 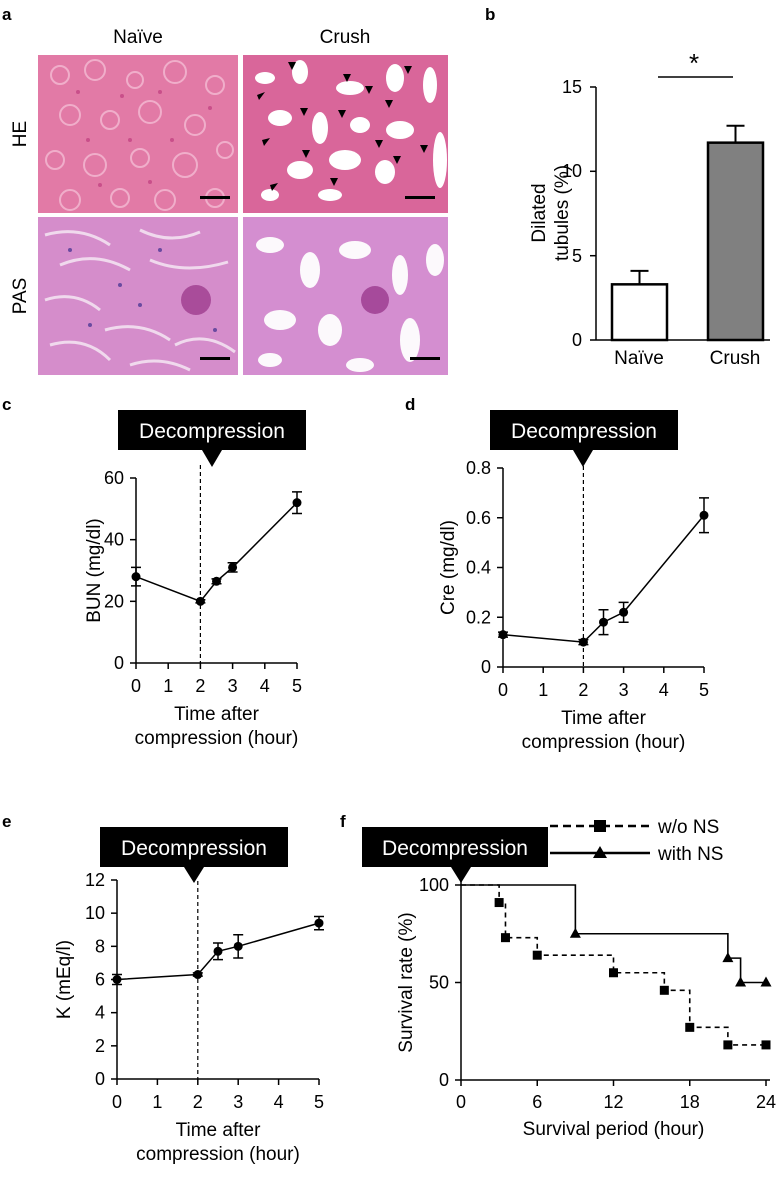 What do you see at coordinates (572, 171) in the screenshot?
I see `b-ytick-10: 10` at bounding box center [572, 171].